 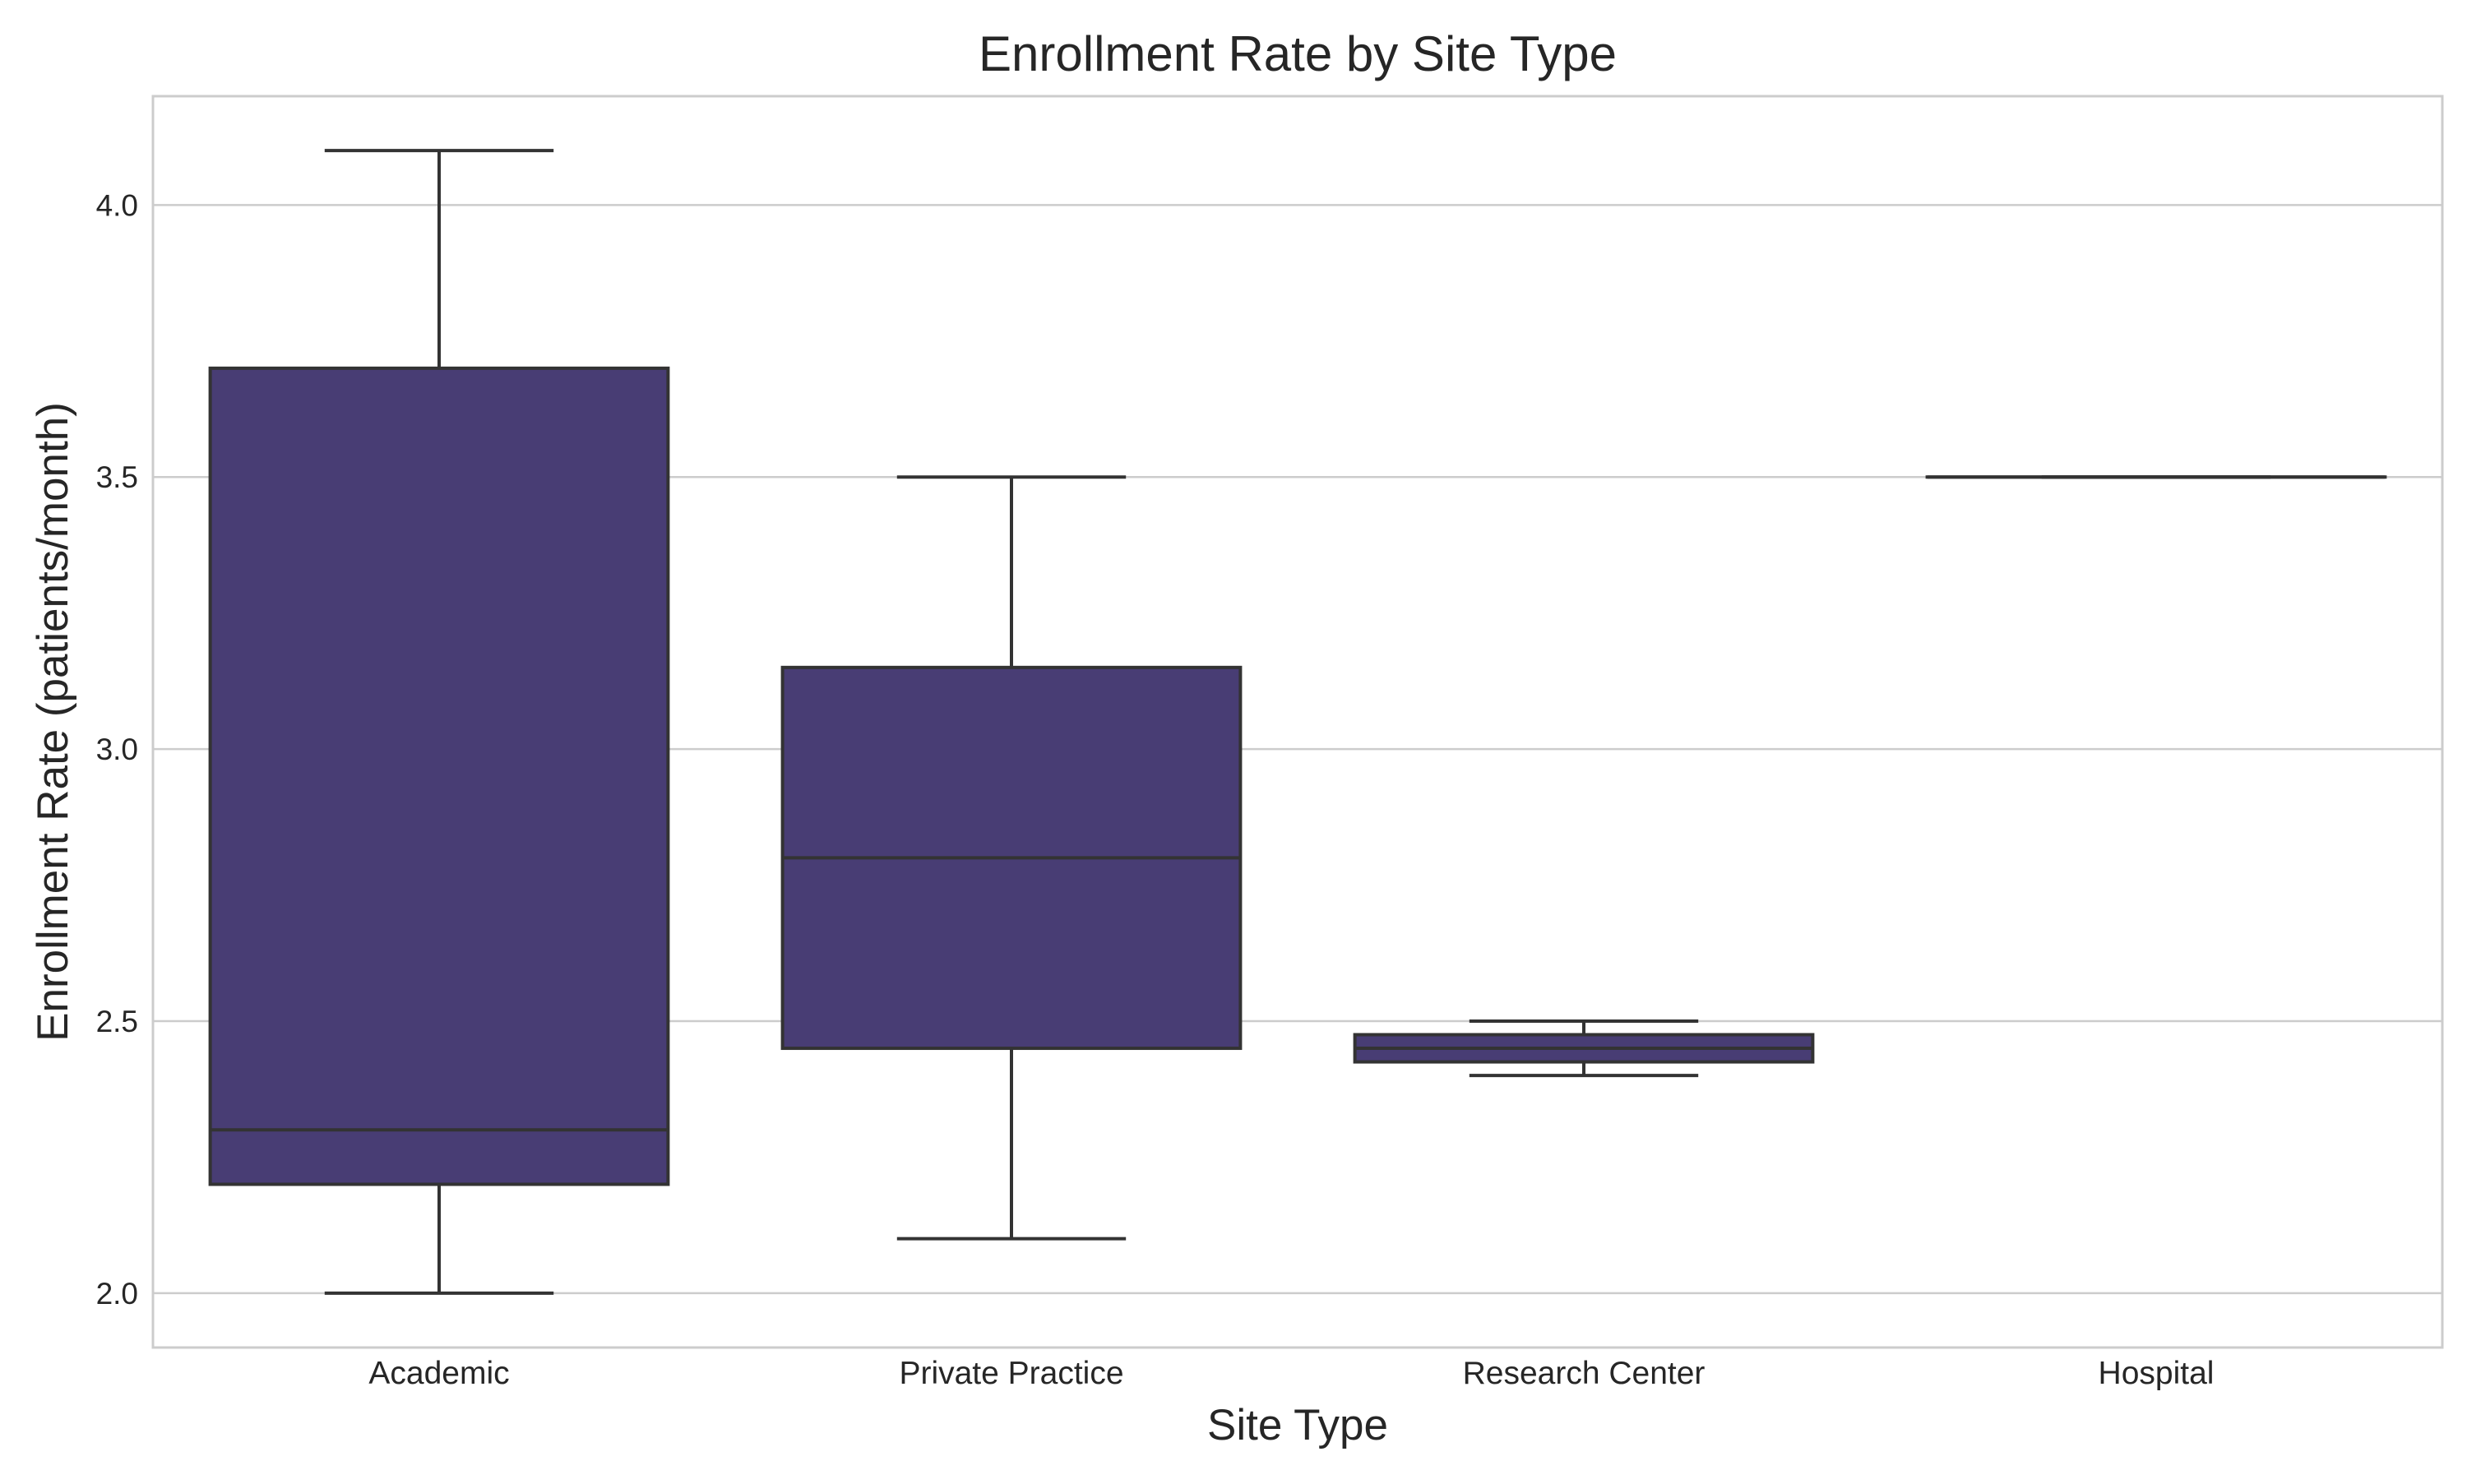 I want to click on x-tick-label: Hospital, so click(x=2157, y=1373).